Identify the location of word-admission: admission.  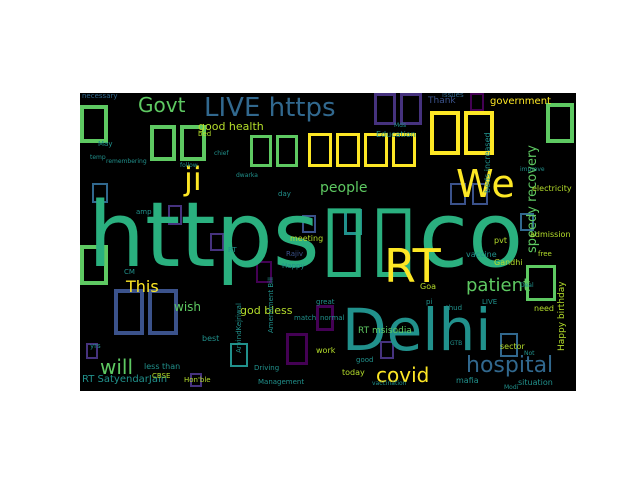
(550, 234).